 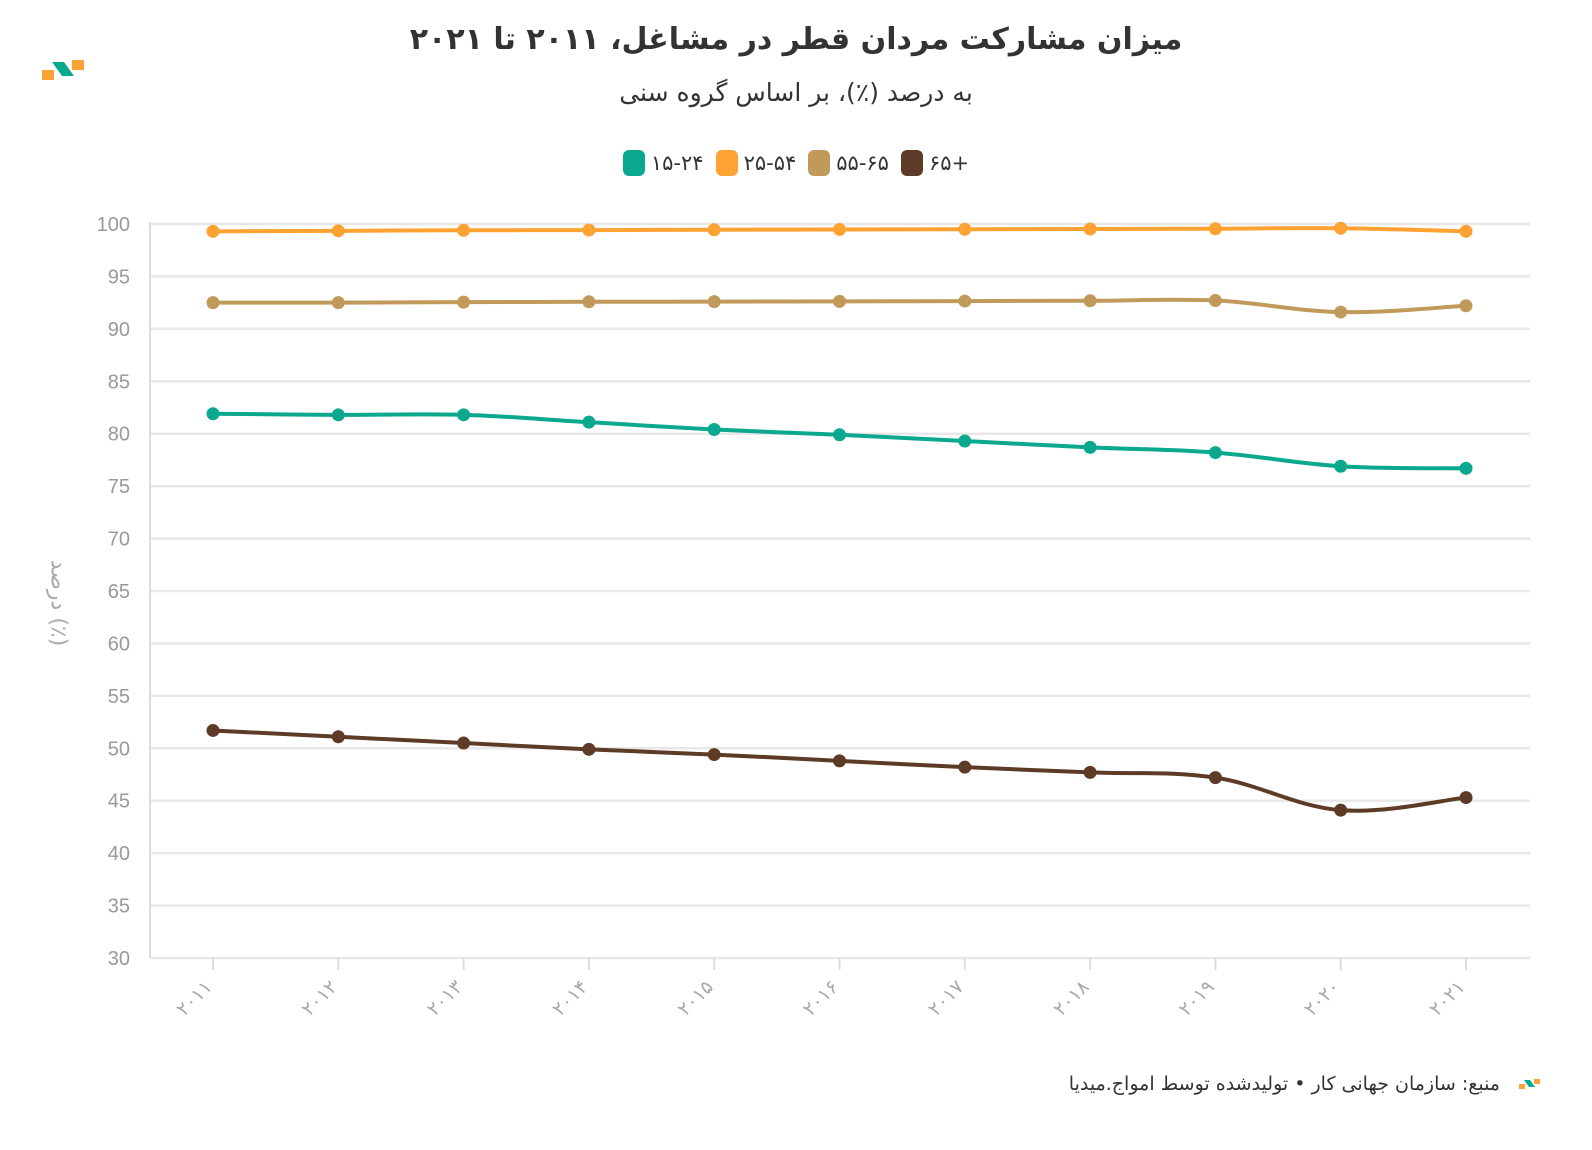 I want to click on y-tick-label: 70, so click(x=119, y=540).